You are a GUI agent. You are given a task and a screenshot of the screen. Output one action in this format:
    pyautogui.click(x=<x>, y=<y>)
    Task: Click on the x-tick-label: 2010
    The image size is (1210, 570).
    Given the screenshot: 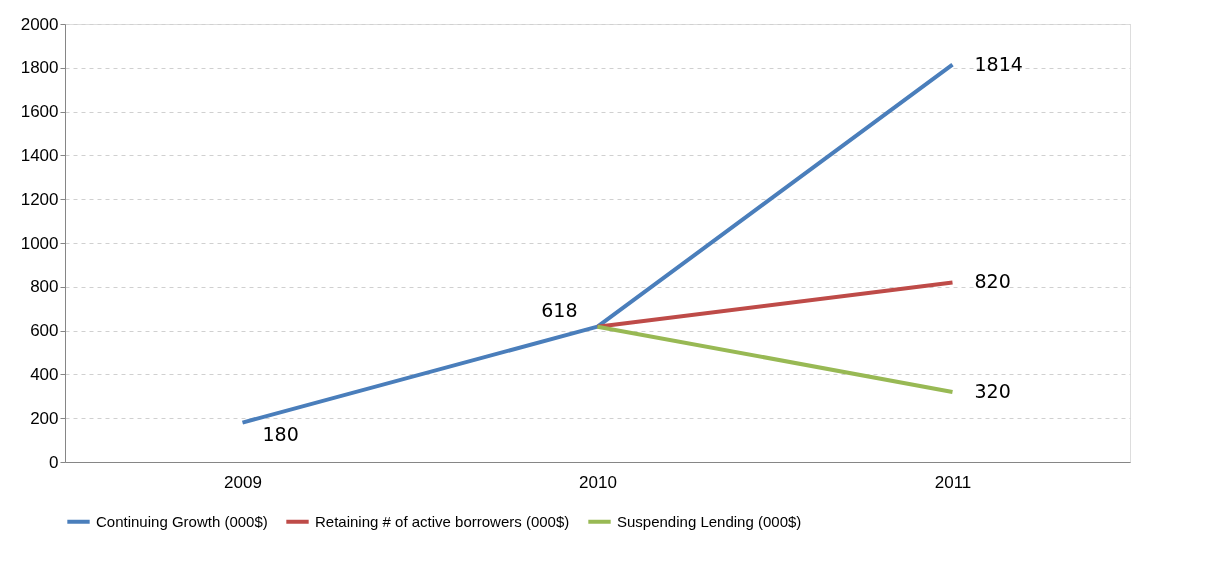 What is the action you would take?
    pyautogui.click(x=598, y=482)
    